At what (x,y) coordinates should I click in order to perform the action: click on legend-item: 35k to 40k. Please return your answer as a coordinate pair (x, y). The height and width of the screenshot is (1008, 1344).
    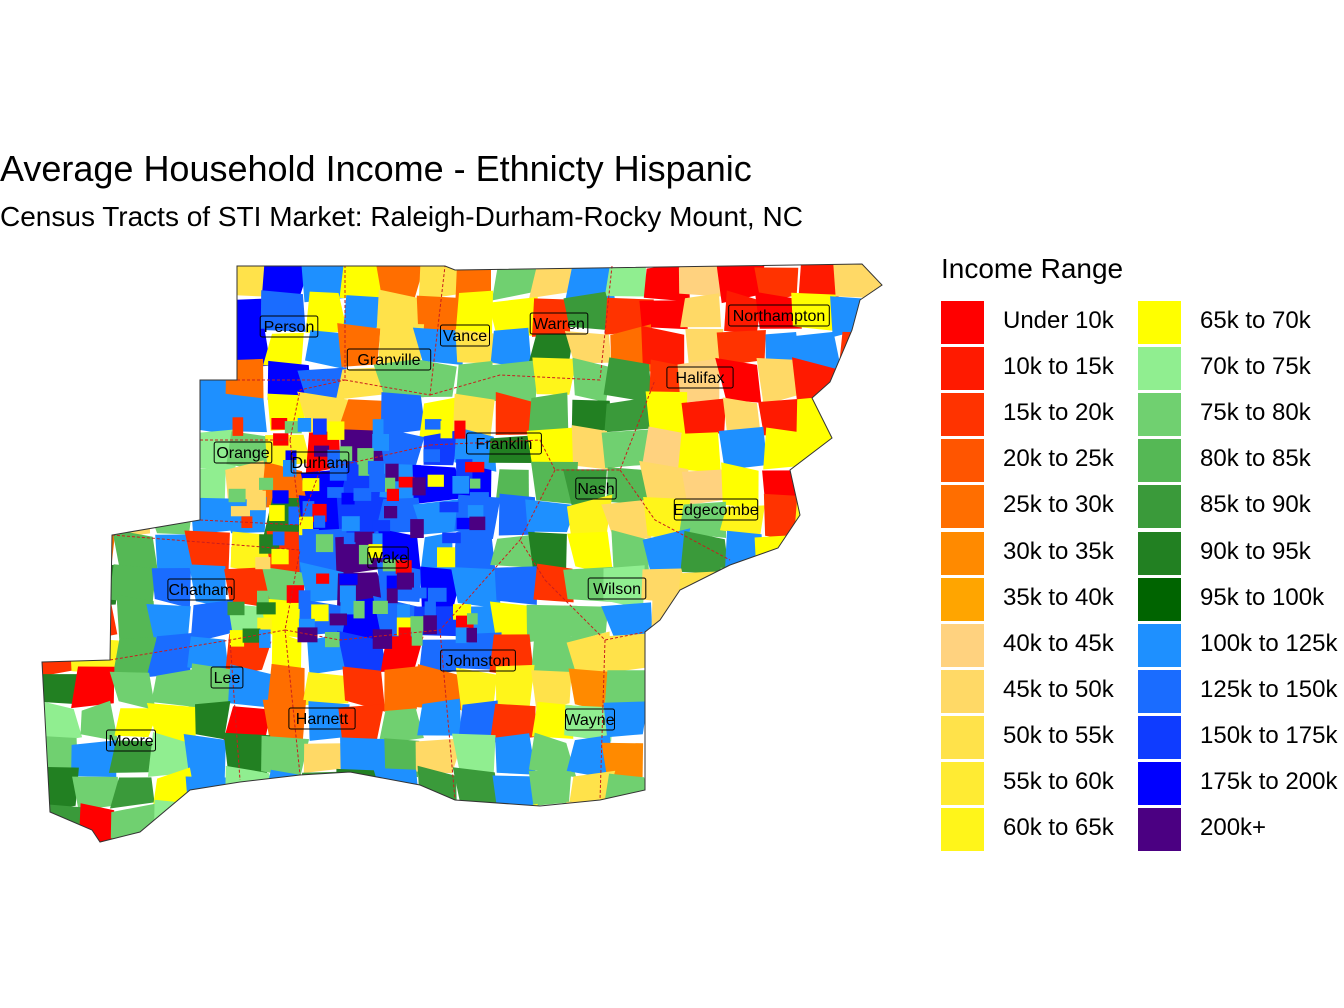
    Looking at the image, I should click on (1041, 599).